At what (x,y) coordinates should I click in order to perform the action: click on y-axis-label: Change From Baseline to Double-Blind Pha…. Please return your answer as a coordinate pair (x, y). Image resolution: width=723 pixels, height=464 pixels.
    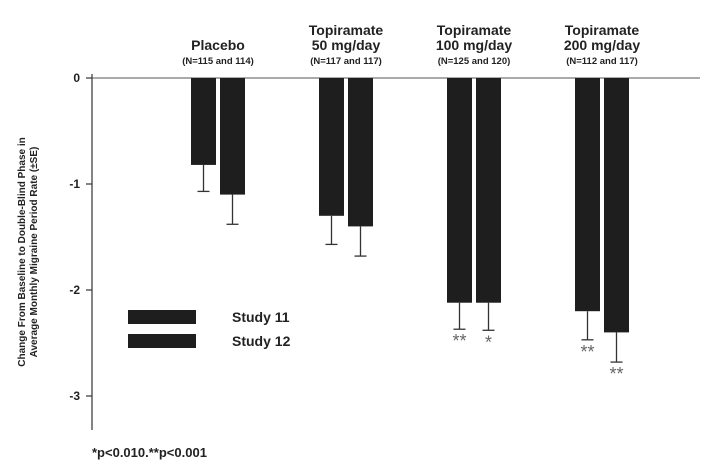
    Looking at the image, I should click on (22, 251).